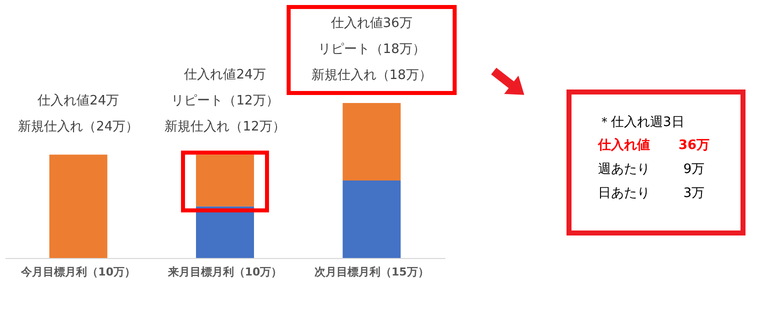 The image size is (762, 331). Describe the element at coordinates (225, 127) in the screenshot. I see `data-label: 新規仕入れ（12万）` at that location.